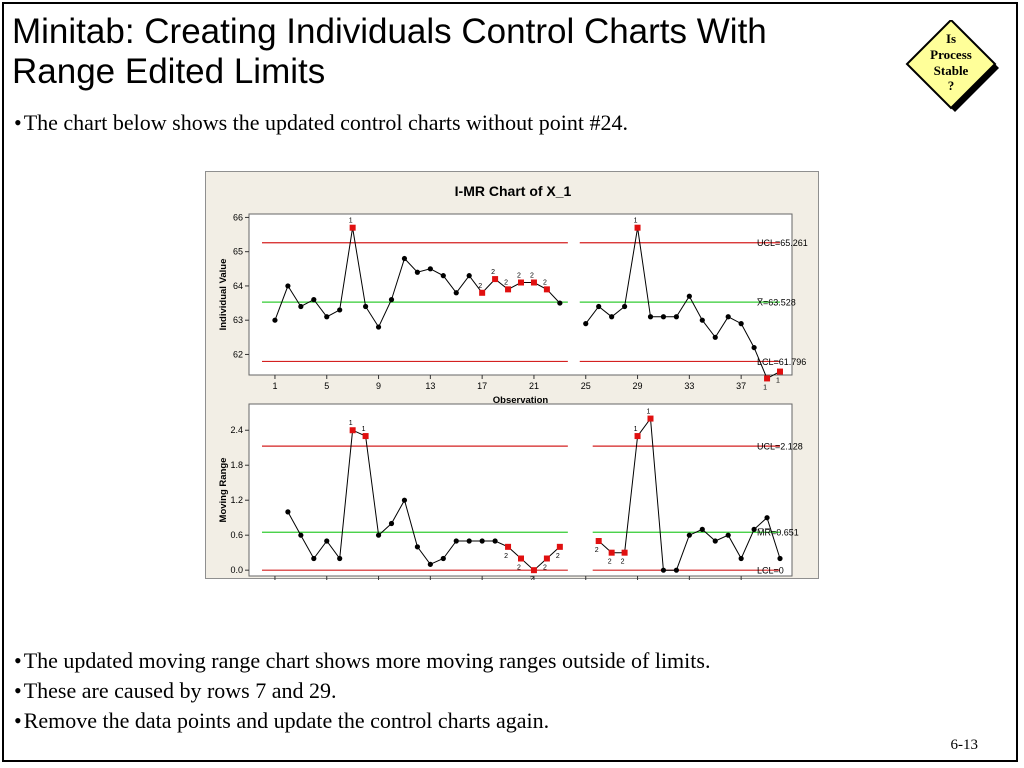  I want to click on badge-line-4: ?, so click(951, 85).